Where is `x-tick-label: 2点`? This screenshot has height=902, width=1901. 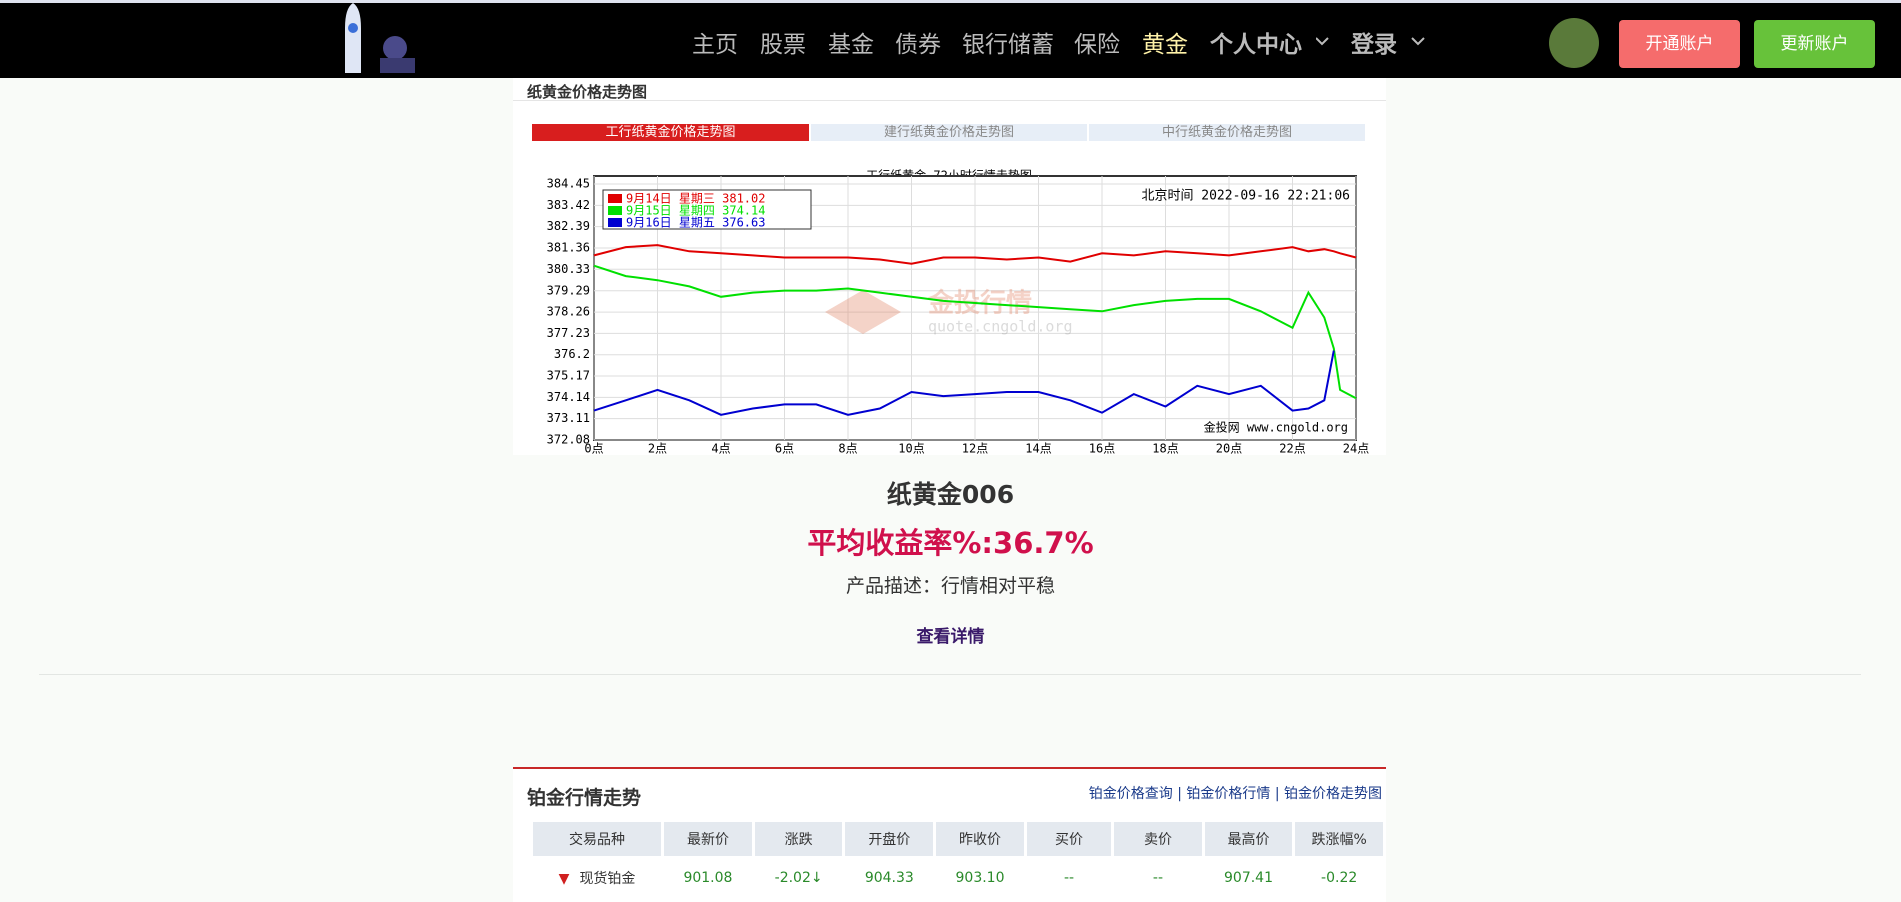 x-tick-label: 2点 is located at coordinates (657, 449).